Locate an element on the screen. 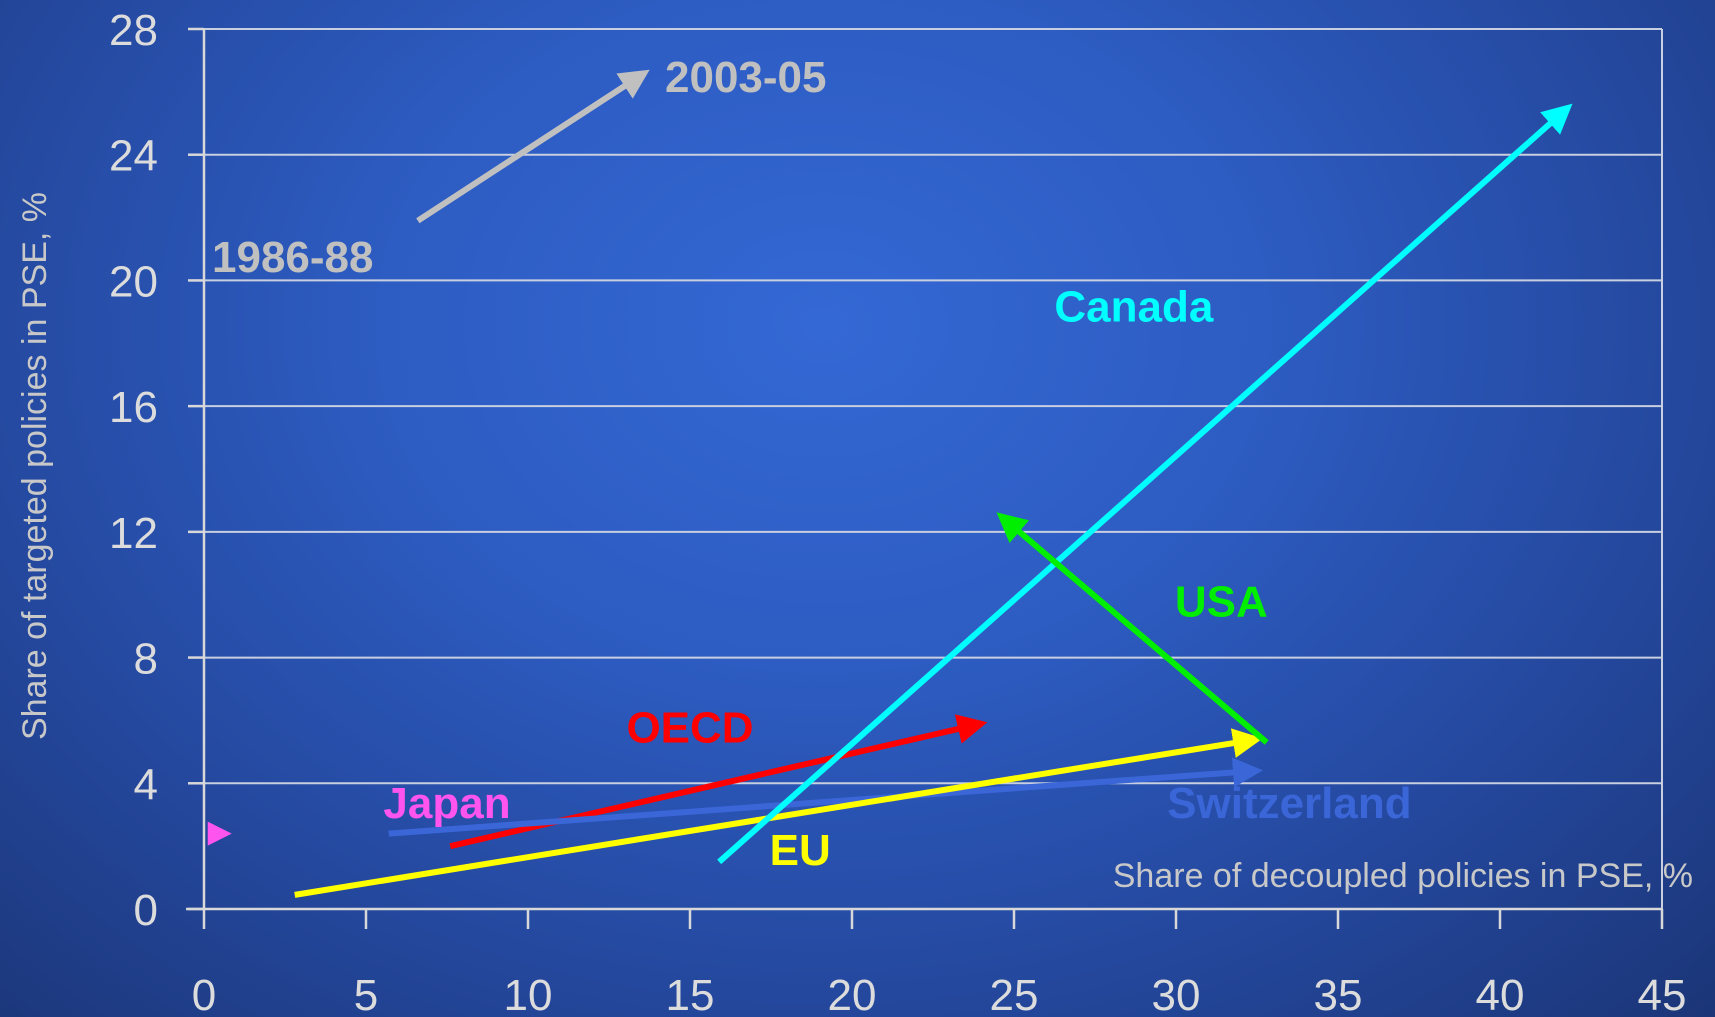 This screenshot has height=1017, width=1715. series-label-canada: Canada is located at coordinates (1133, 306).